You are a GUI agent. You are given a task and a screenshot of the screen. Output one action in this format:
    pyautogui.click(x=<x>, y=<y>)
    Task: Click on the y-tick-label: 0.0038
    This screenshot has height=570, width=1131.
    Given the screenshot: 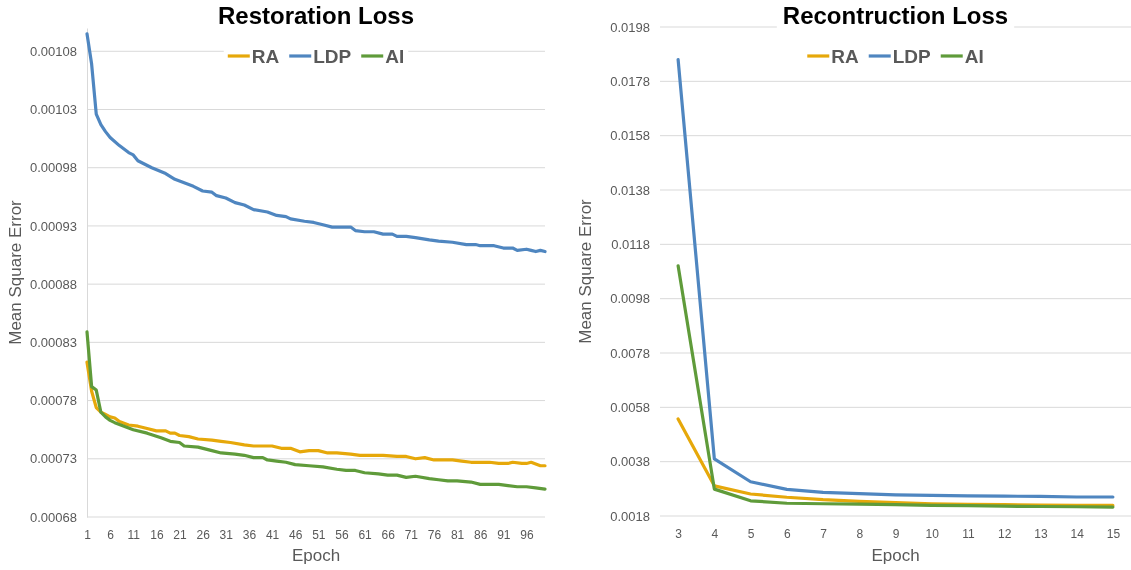 What is the action you would take?
    pyautogui.click(x=630, y=462)
    